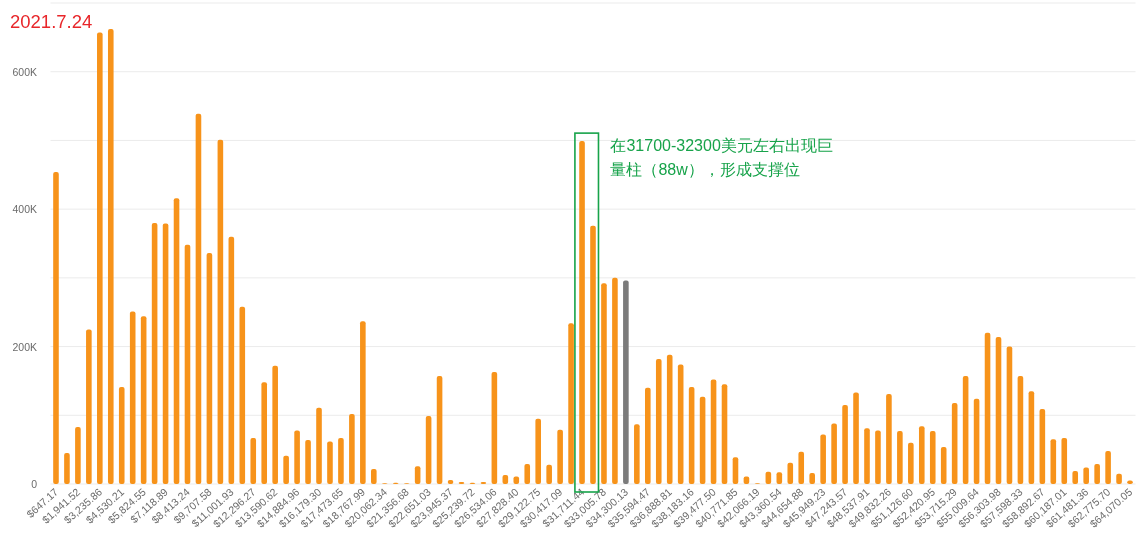  I want to click on y-tick-label: 600K, so click(24, 71).